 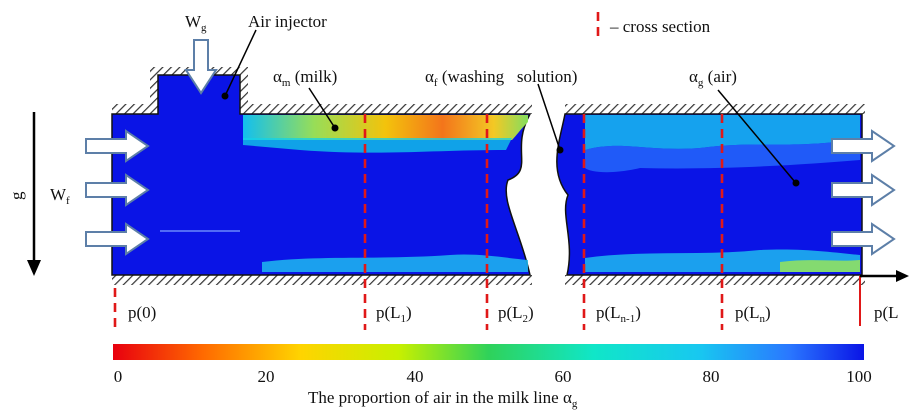 What do you see at coordinates (859, 376) in the screenshot?
I see `colorbar-tick-100: 100` at bounding box center [859, 376].